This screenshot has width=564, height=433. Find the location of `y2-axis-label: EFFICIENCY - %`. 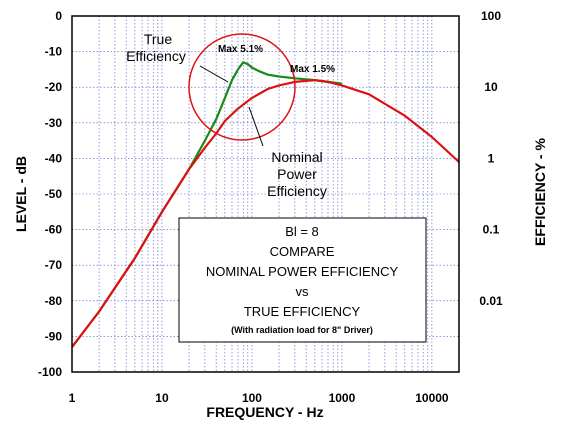

y2-axis-label: EFFICIENCY - % is located at coordinates (540, 192).